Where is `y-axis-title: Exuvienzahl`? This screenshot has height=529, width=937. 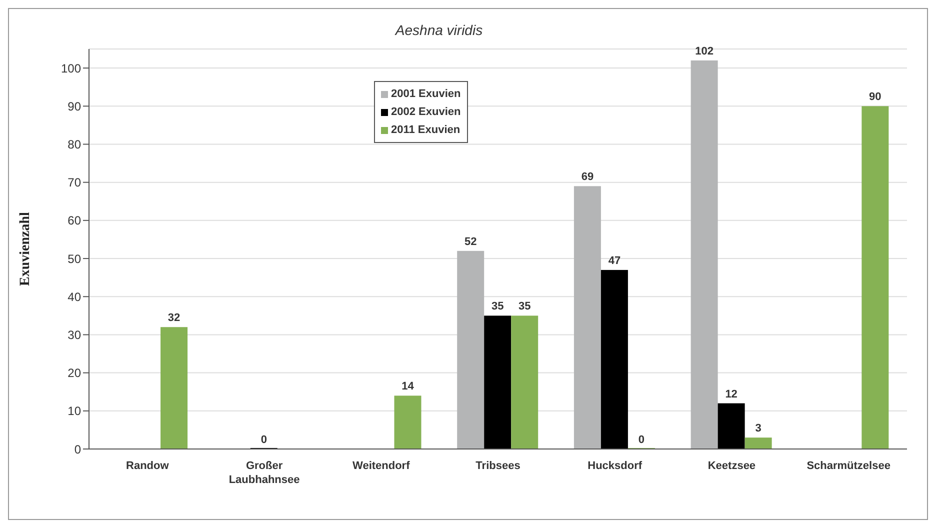
y-axis-title: Exuvienzahl is located at coordinates (25, 249).